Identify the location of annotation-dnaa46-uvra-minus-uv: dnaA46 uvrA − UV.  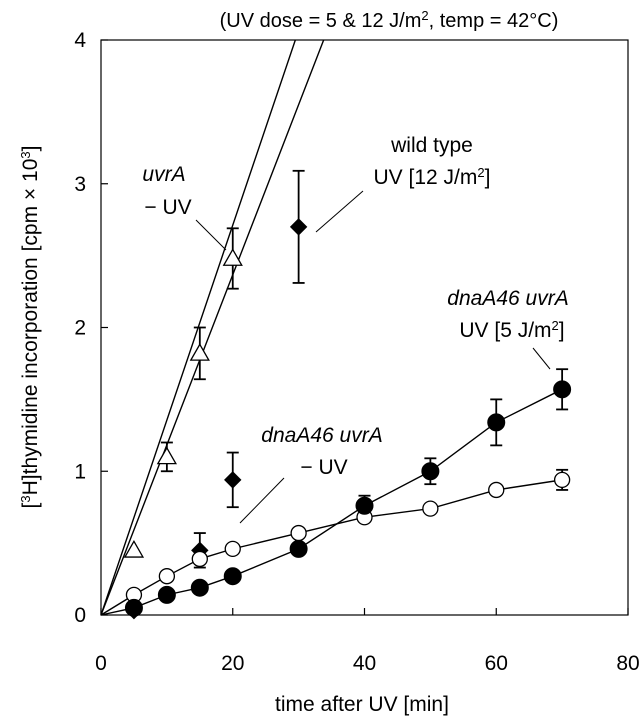
(311, 474).